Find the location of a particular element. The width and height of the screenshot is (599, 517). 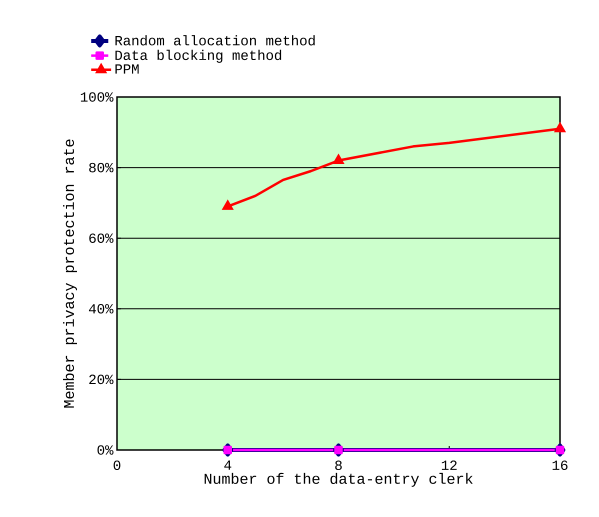

y-tick-label: 80% is located at coordinates (101, 167).